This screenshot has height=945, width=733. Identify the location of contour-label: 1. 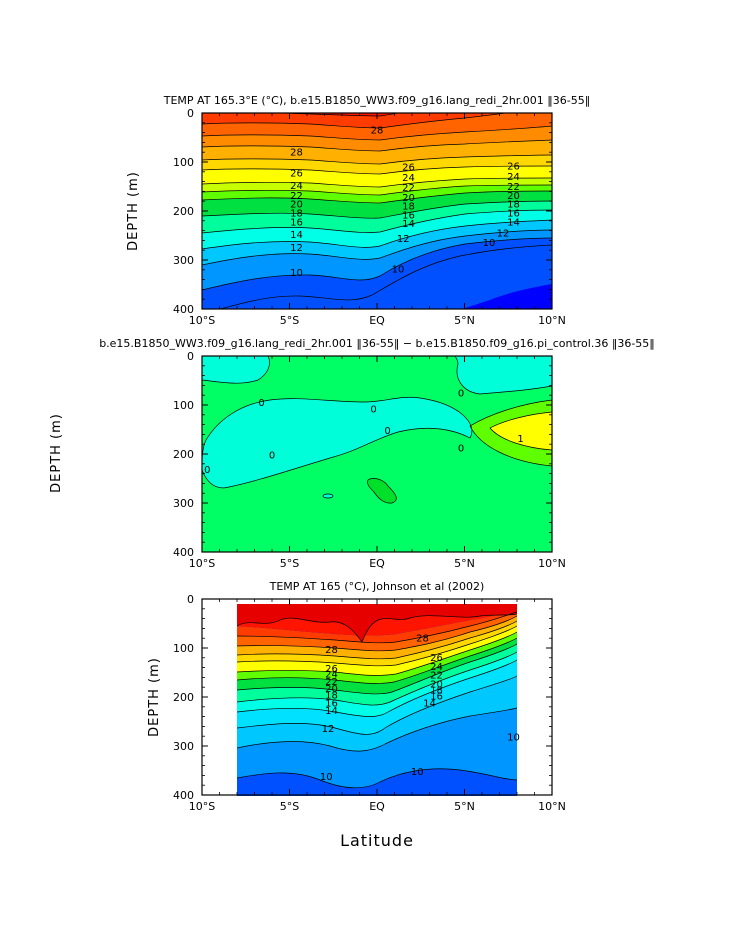
(520, 439).